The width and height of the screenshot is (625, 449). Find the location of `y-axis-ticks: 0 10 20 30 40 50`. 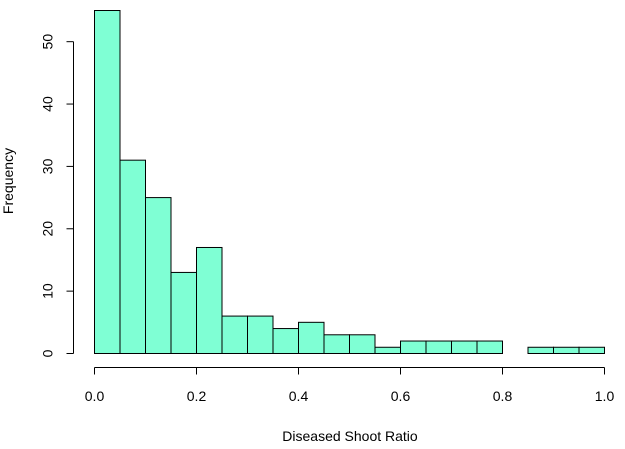

y-axis-ticks: 0 10 20 30 40 50 is located at coordinates (57, 195).